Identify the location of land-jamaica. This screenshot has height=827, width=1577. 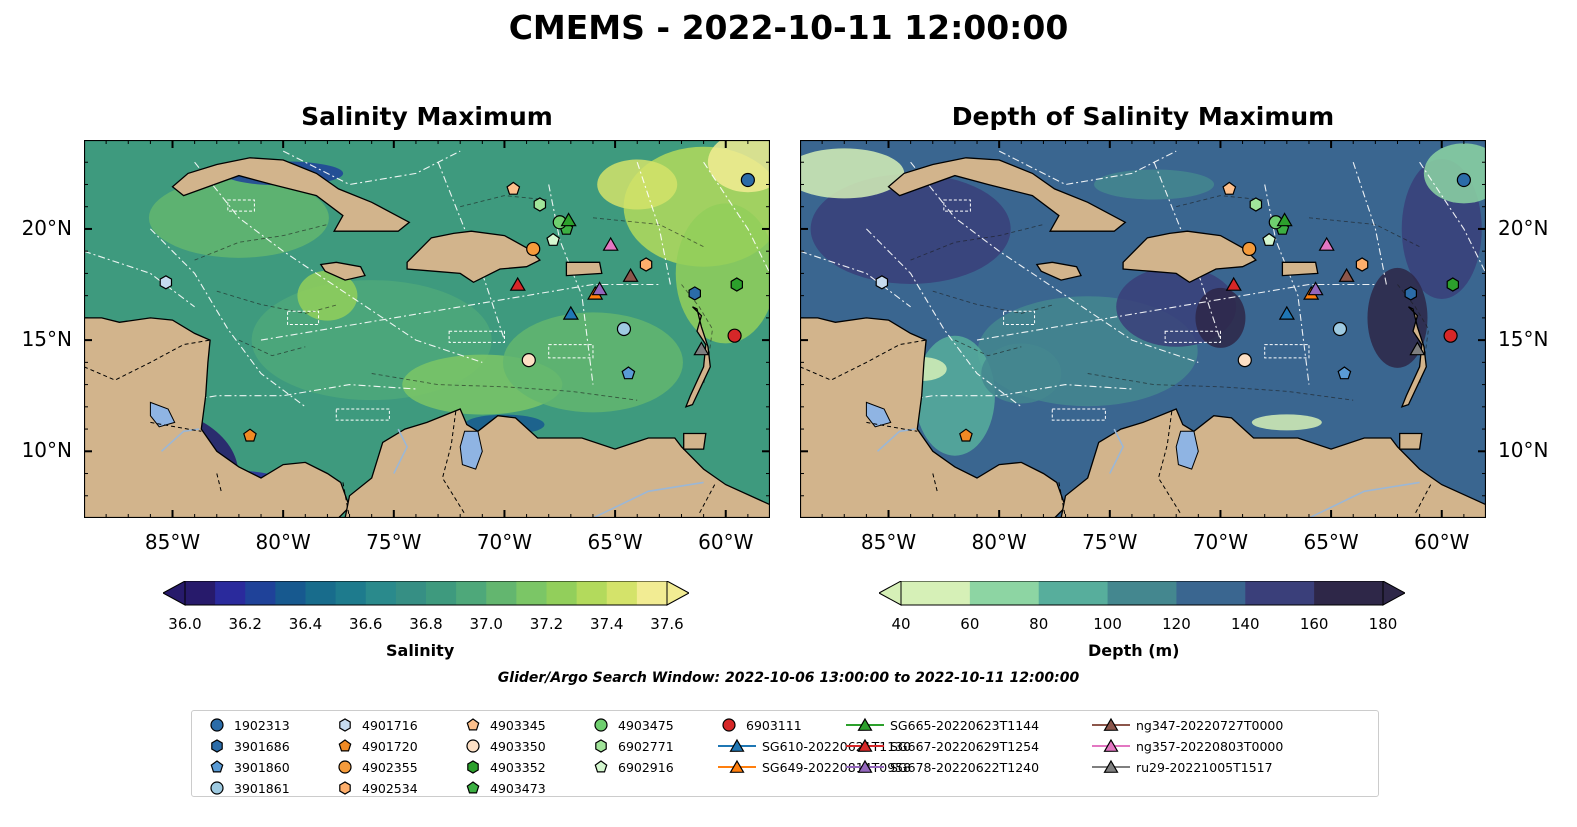
(342, 271).